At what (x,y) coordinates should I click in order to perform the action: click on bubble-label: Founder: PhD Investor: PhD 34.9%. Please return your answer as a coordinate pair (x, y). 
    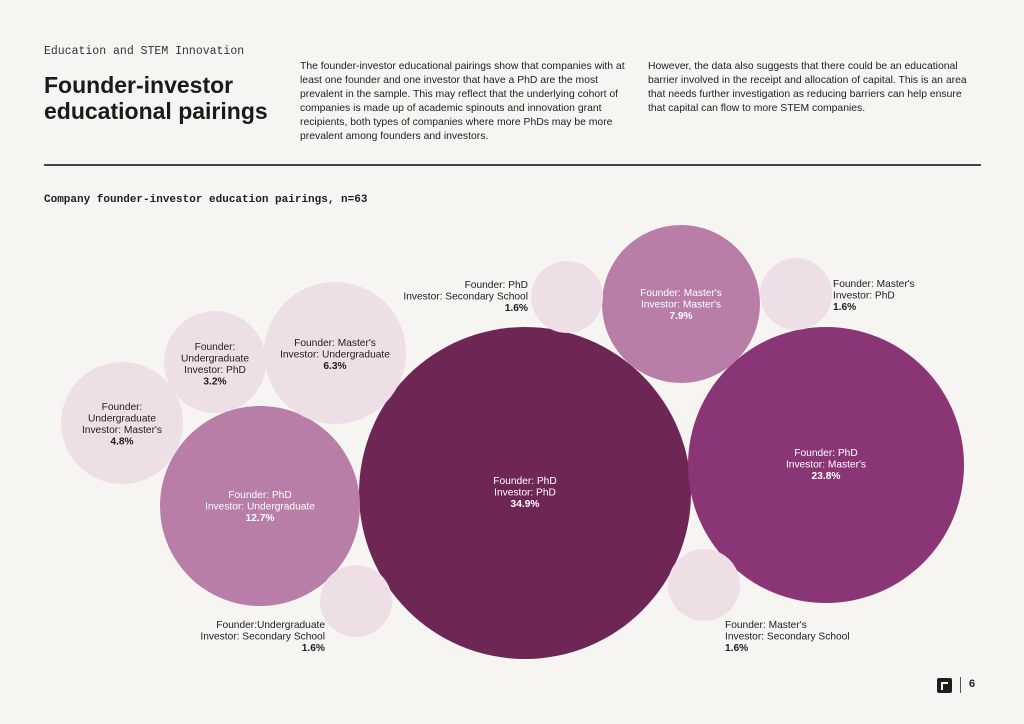
    Looking at the image, I should click on (524, 493).